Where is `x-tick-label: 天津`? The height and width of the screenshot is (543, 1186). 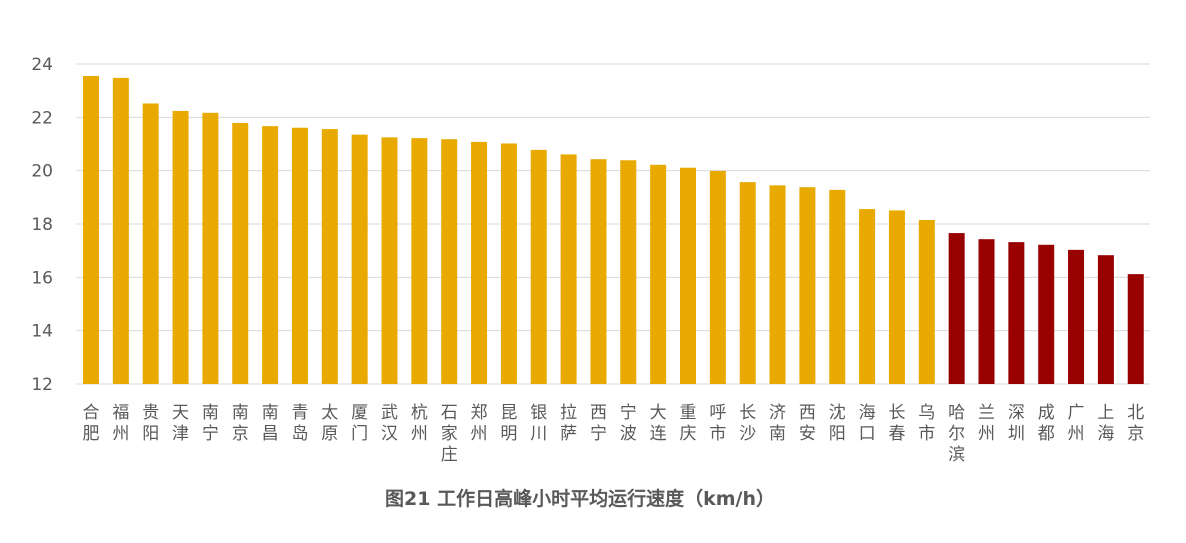
x-tick-label: 天津 is located at coordinates (180, 423).